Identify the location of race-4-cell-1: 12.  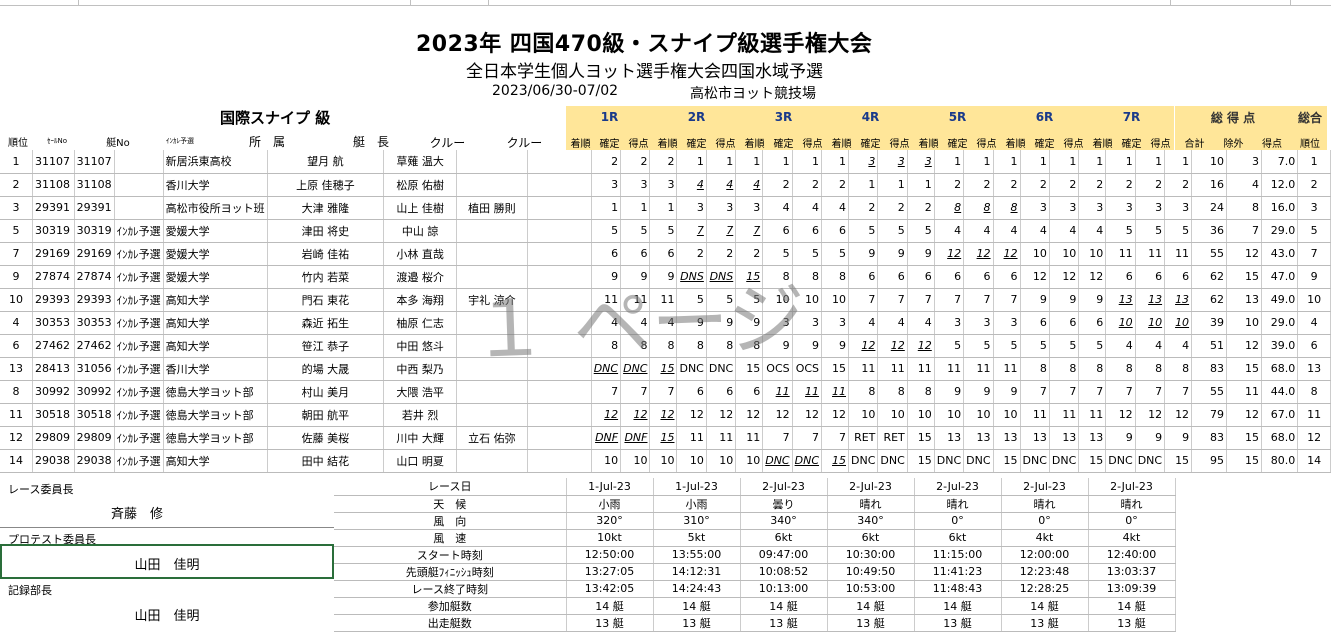
(863, 346).